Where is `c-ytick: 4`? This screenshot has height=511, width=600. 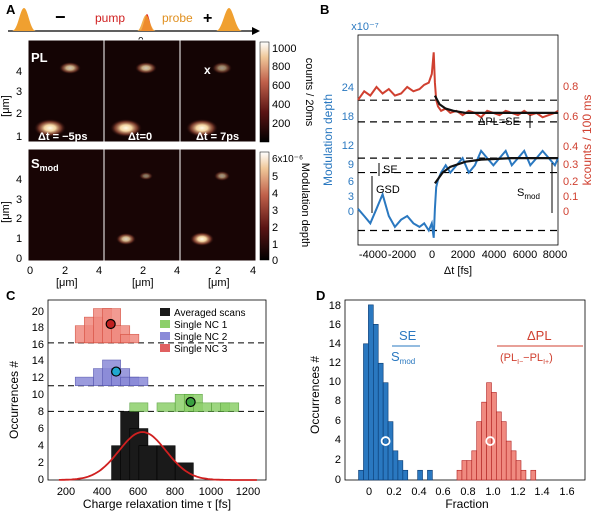 c-ytick: 4 is located at coordinates (41, 446).